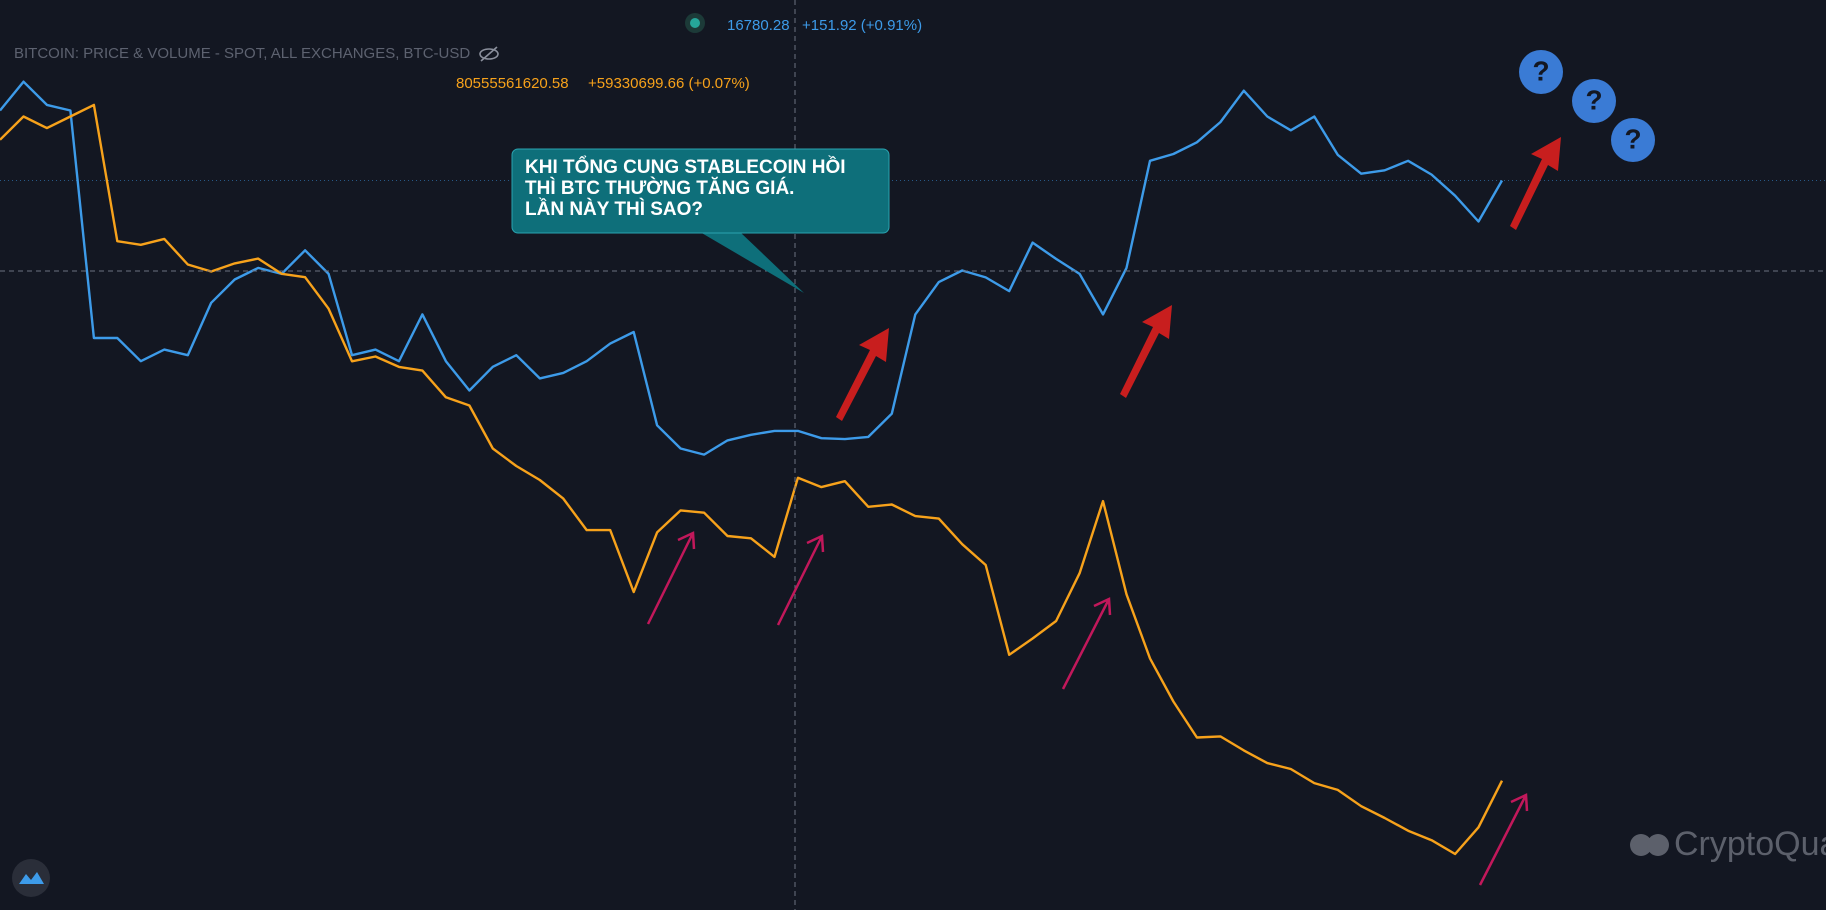 This screenshot has width=1826, height=910. Describe the element at coordinates (512, 83) in the screenshot. I see `last-value: 80555561620.58` at that location.